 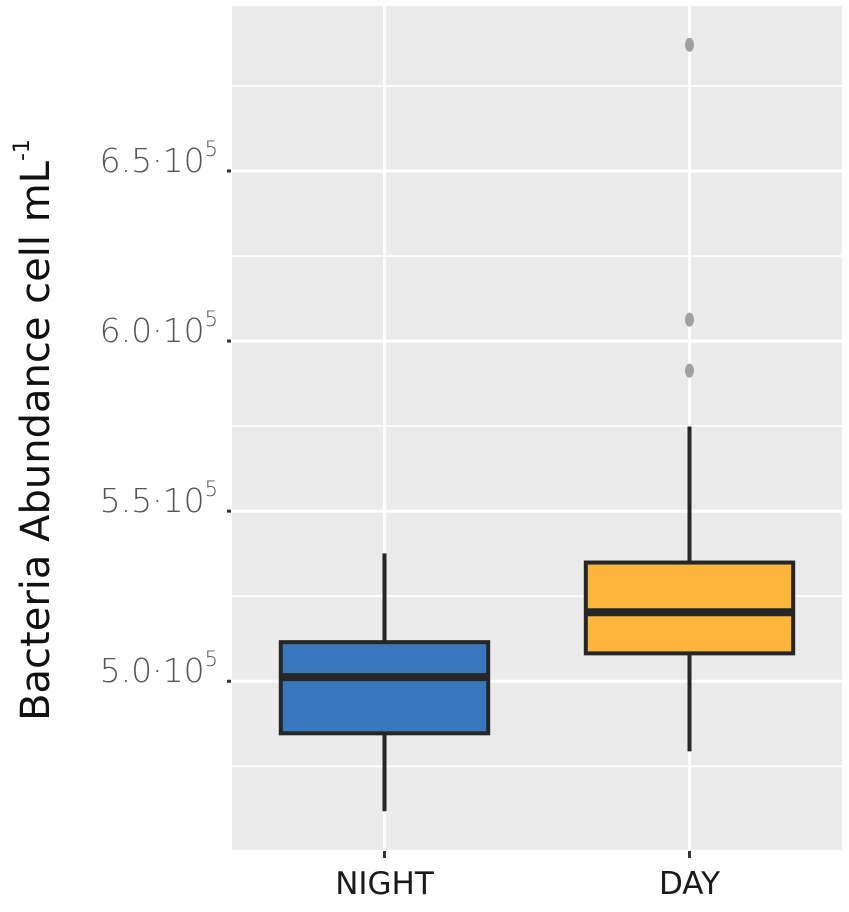 I want to click on box-day, so click(x=689, y=608).